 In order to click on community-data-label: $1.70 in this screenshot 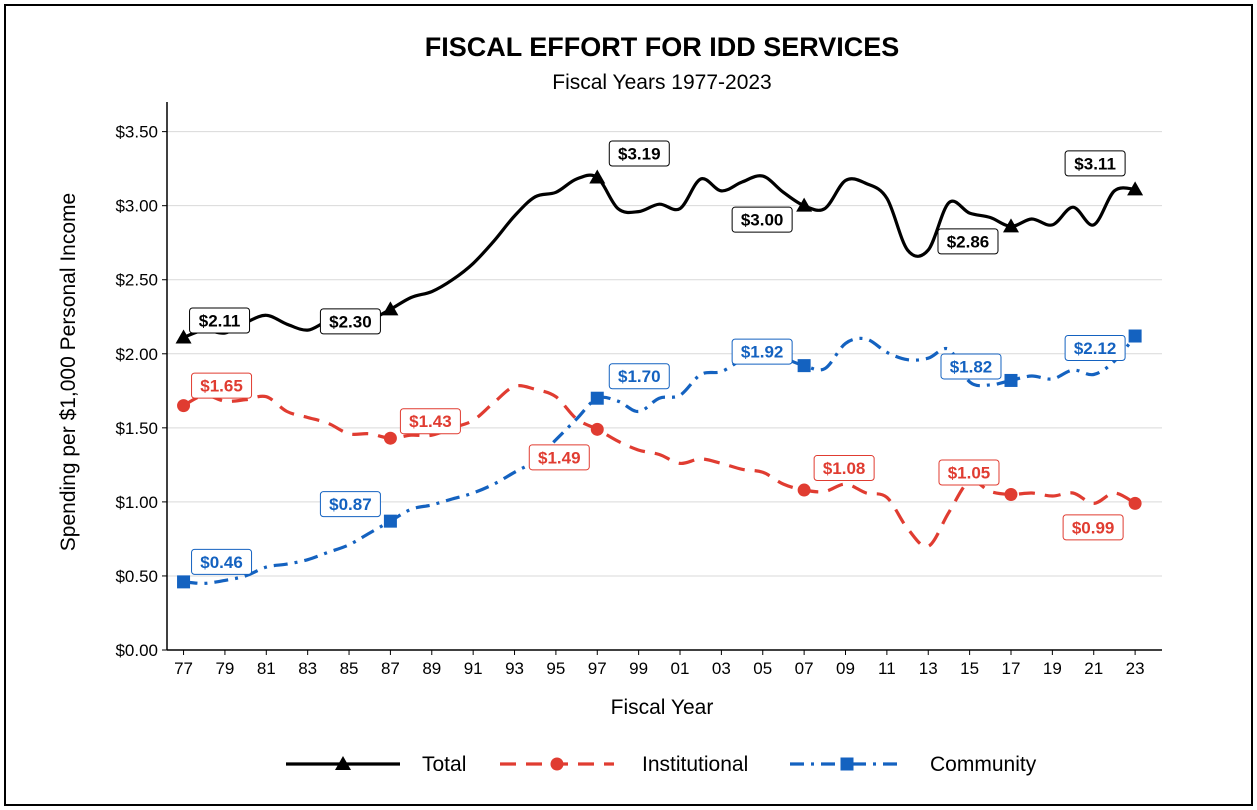, I will do `click(639, 376)`.